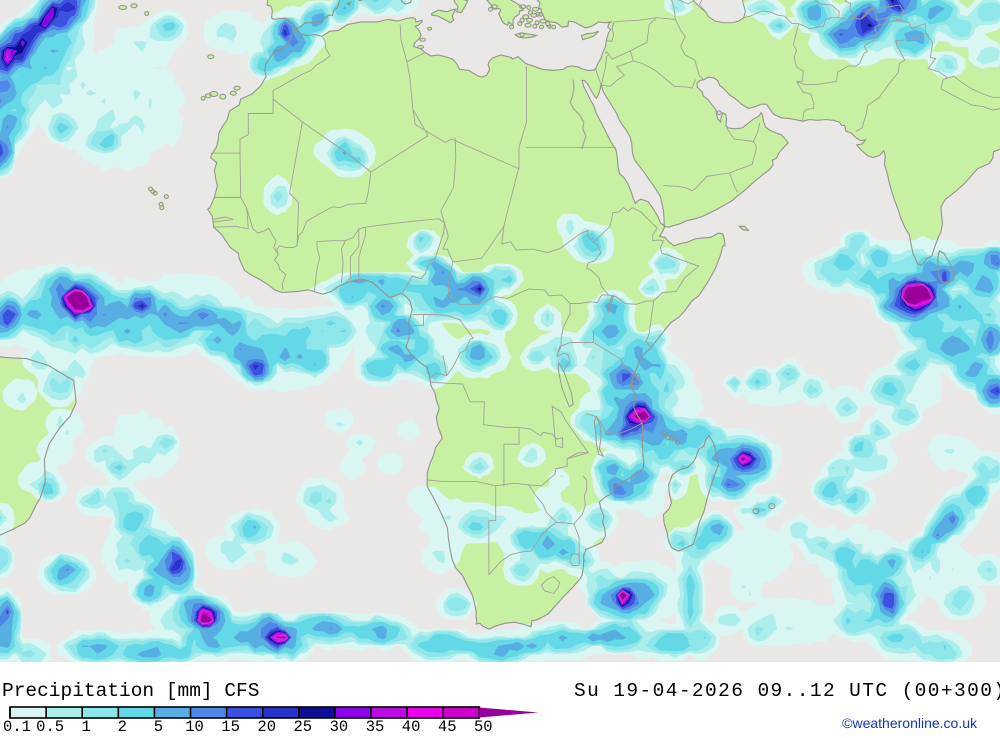  Describe the element at coordinates (787, 691) in the screenshot. I see `svg-text:Su 19-04-2026 09..12 UTC (00+3: Su 19-04-2026 09..12 UTC (00+300)` at that location.